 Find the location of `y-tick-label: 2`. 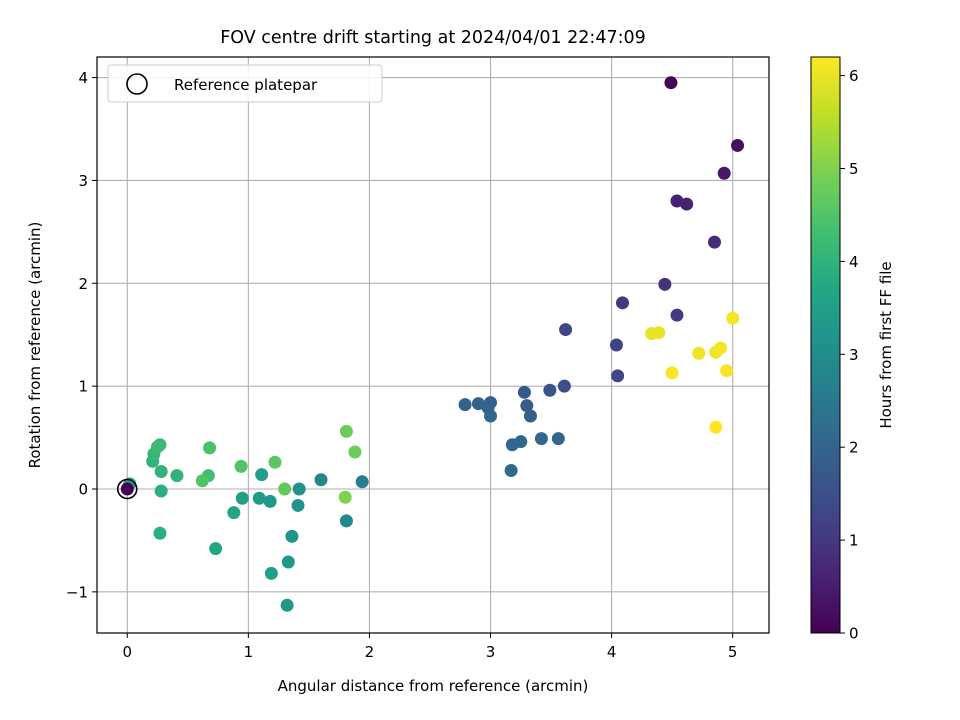

y-tick-label: 2 is located at coordinates (83, 284).